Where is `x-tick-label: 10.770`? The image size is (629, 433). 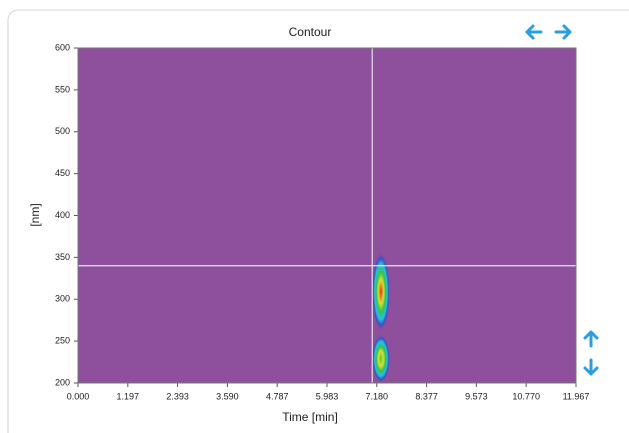 x-tick-label: 10.770 is located at coordinates (526, 396).